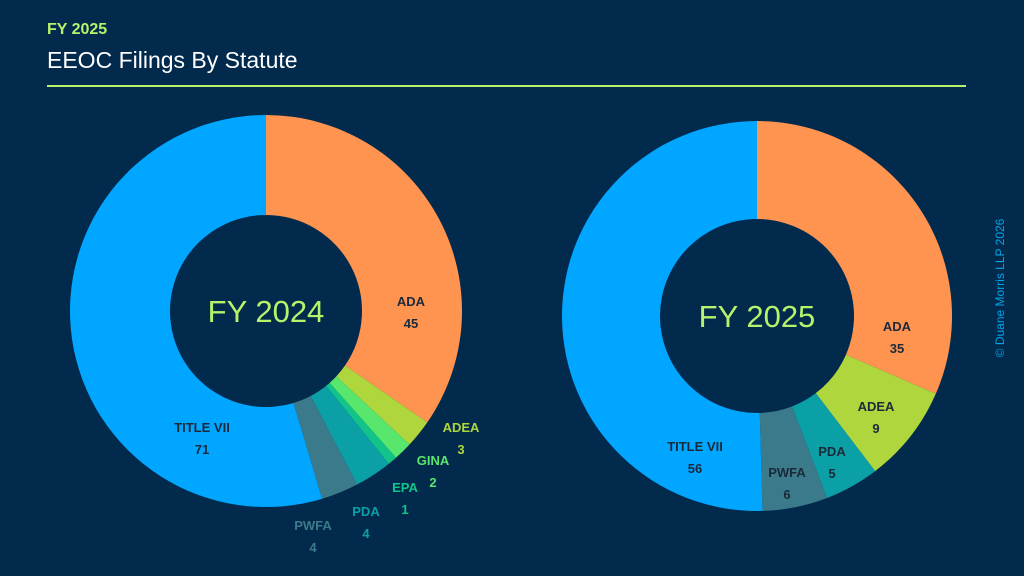  Describe the element at coordinates (695, 468) in the screenshot. I see `donut-2-label-title-vii-value: 56` at that location.